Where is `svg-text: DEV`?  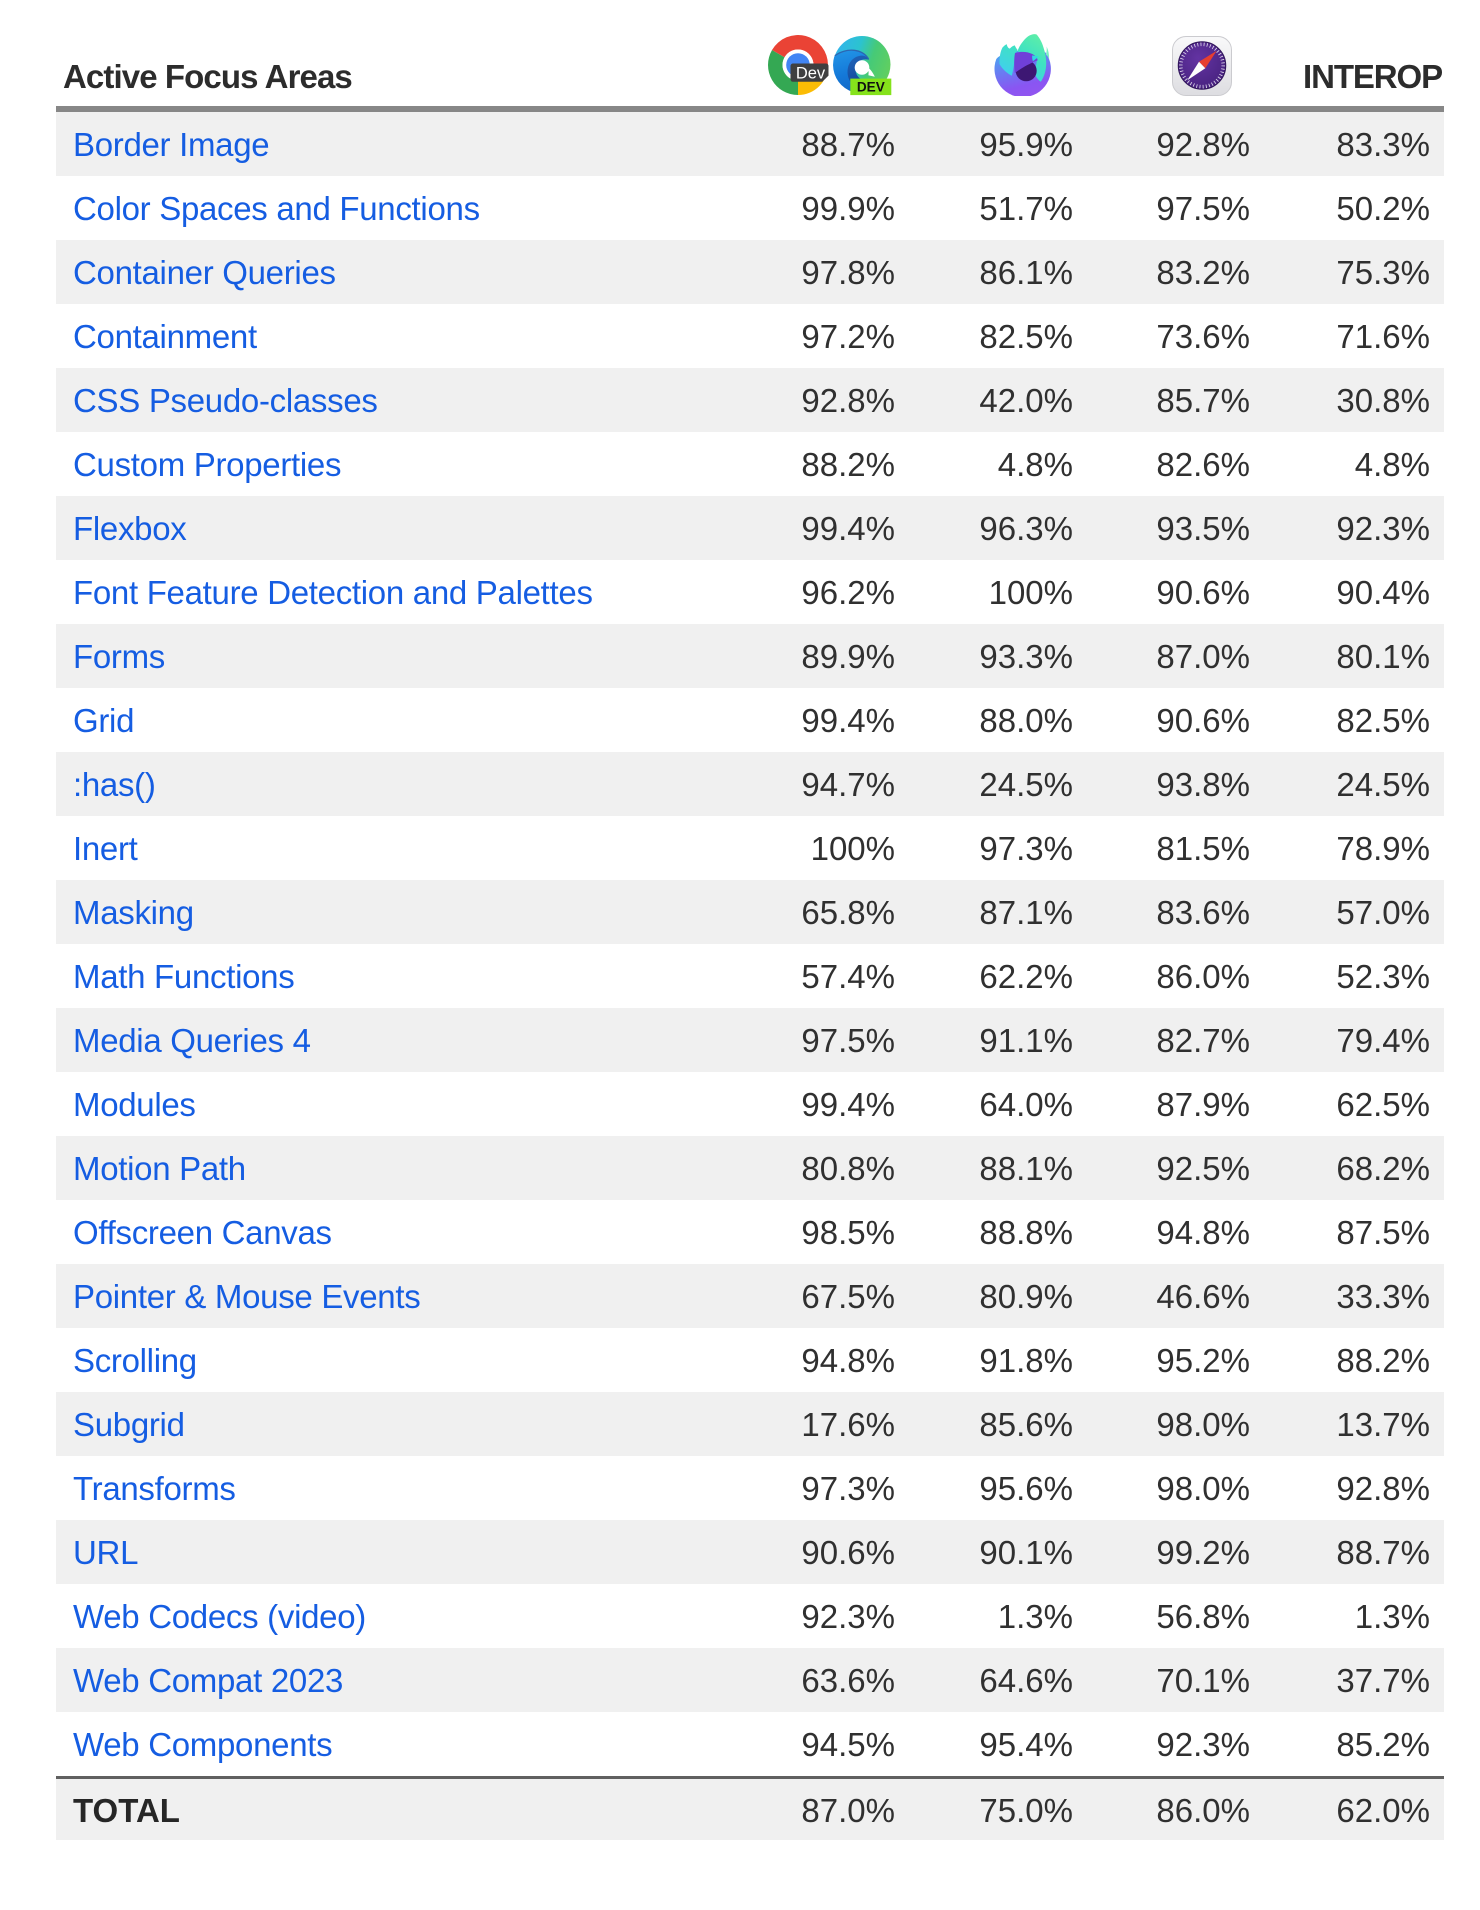
svg-text: DEV is located at coordinates (871, 87).